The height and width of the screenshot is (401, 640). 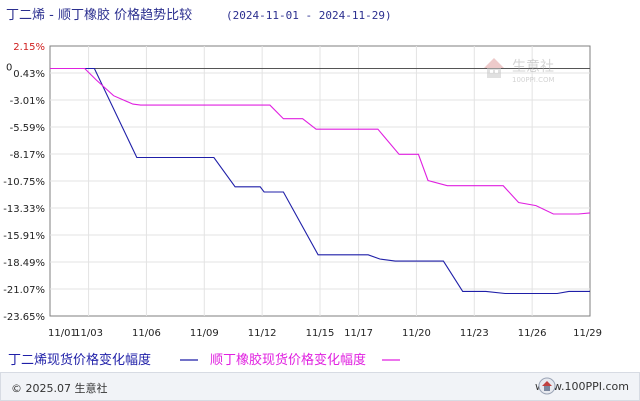 I want to click on chart-title: 丁二烯 - 顺丁橡胶 价格趋势比较, so click(x=99, y=15).